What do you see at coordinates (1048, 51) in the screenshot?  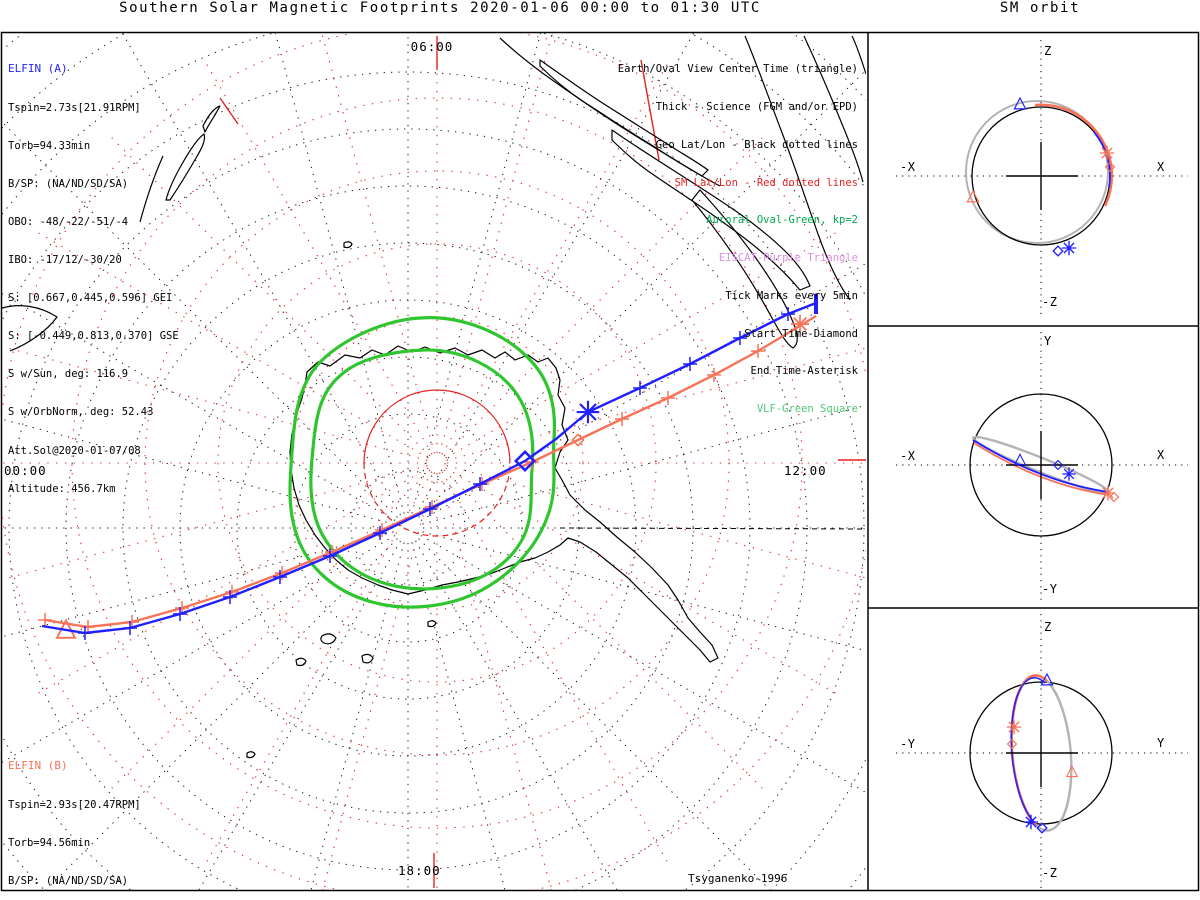 I see `panel1-axis-top: Z` at bounding box center [1048, 51].